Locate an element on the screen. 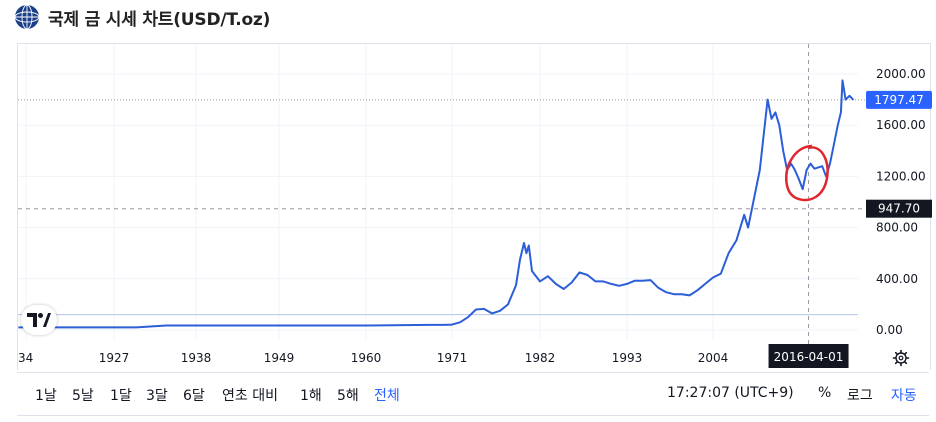  timeframe-5d: 5날 is located at coordinates (83, 396).